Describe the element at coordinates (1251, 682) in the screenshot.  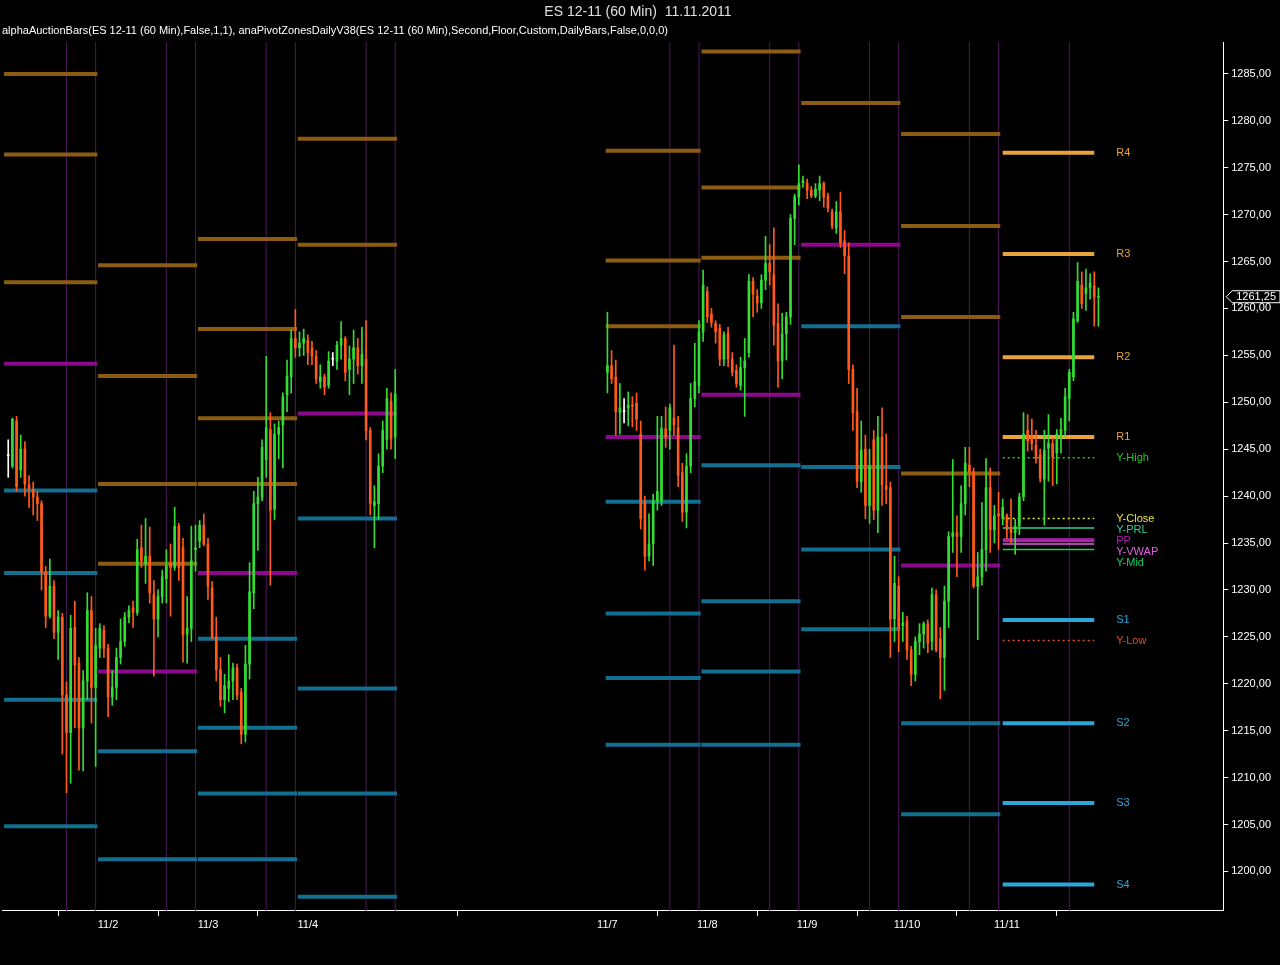
I see `y-tick-label: 1220,00` at that location.